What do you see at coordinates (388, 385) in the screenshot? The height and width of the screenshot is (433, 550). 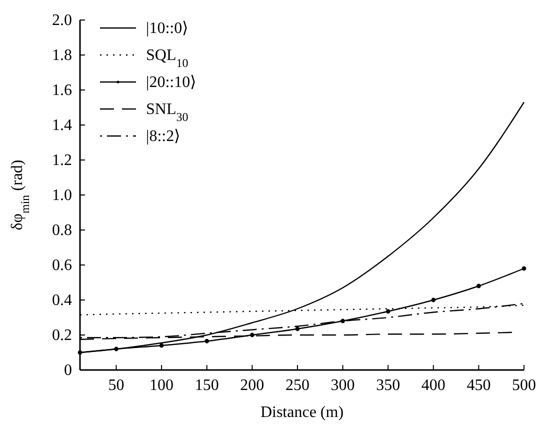 I see `x-tick-label: 350` at bounding box center [388, 385].